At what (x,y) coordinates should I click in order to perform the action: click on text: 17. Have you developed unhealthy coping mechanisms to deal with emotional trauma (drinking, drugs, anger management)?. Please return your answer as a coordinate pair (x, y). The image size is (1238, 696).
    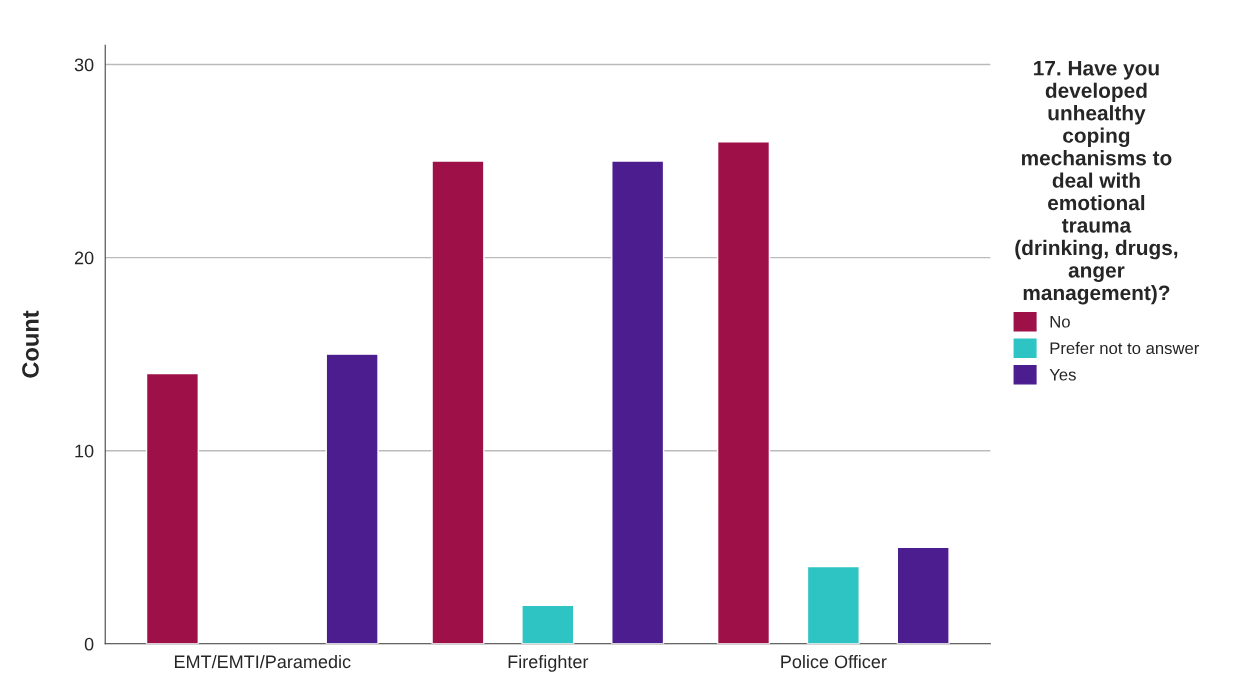
    Looking at the image, I should click on (1096, 183).